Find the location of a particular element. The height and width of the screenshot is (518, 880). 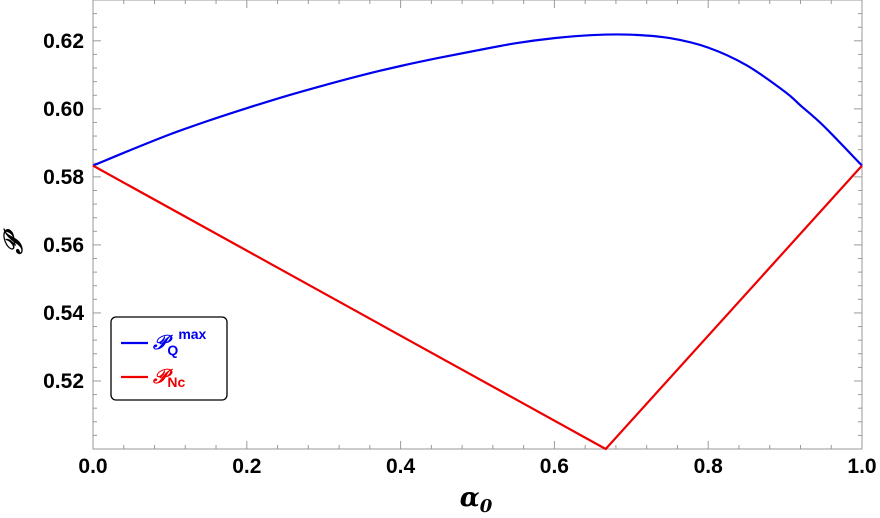

legend: 𝒫Qmax 𝒫Nc is located at coordinates (169, 358).